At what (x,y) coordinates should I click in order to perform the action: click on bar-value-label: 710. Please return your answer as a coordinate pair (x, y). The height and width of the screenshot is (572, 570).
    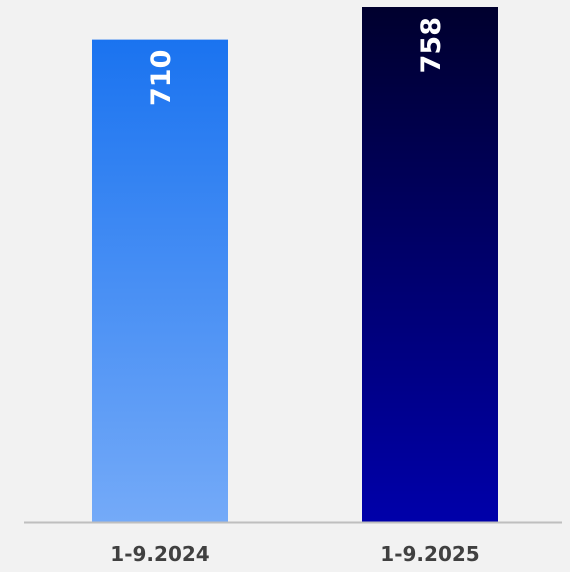
    Looking at the image, I should click on (161, 78).